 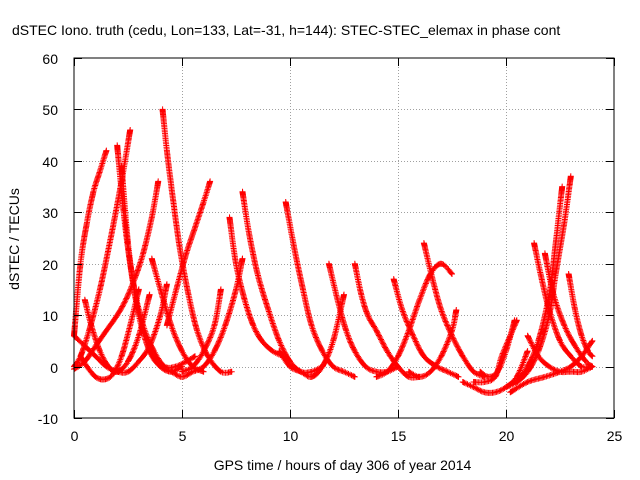 What do you see at coordinates (50, 315) in the screenshot?
I see `y-tick-label: 10` at bounding box center [50, 315].